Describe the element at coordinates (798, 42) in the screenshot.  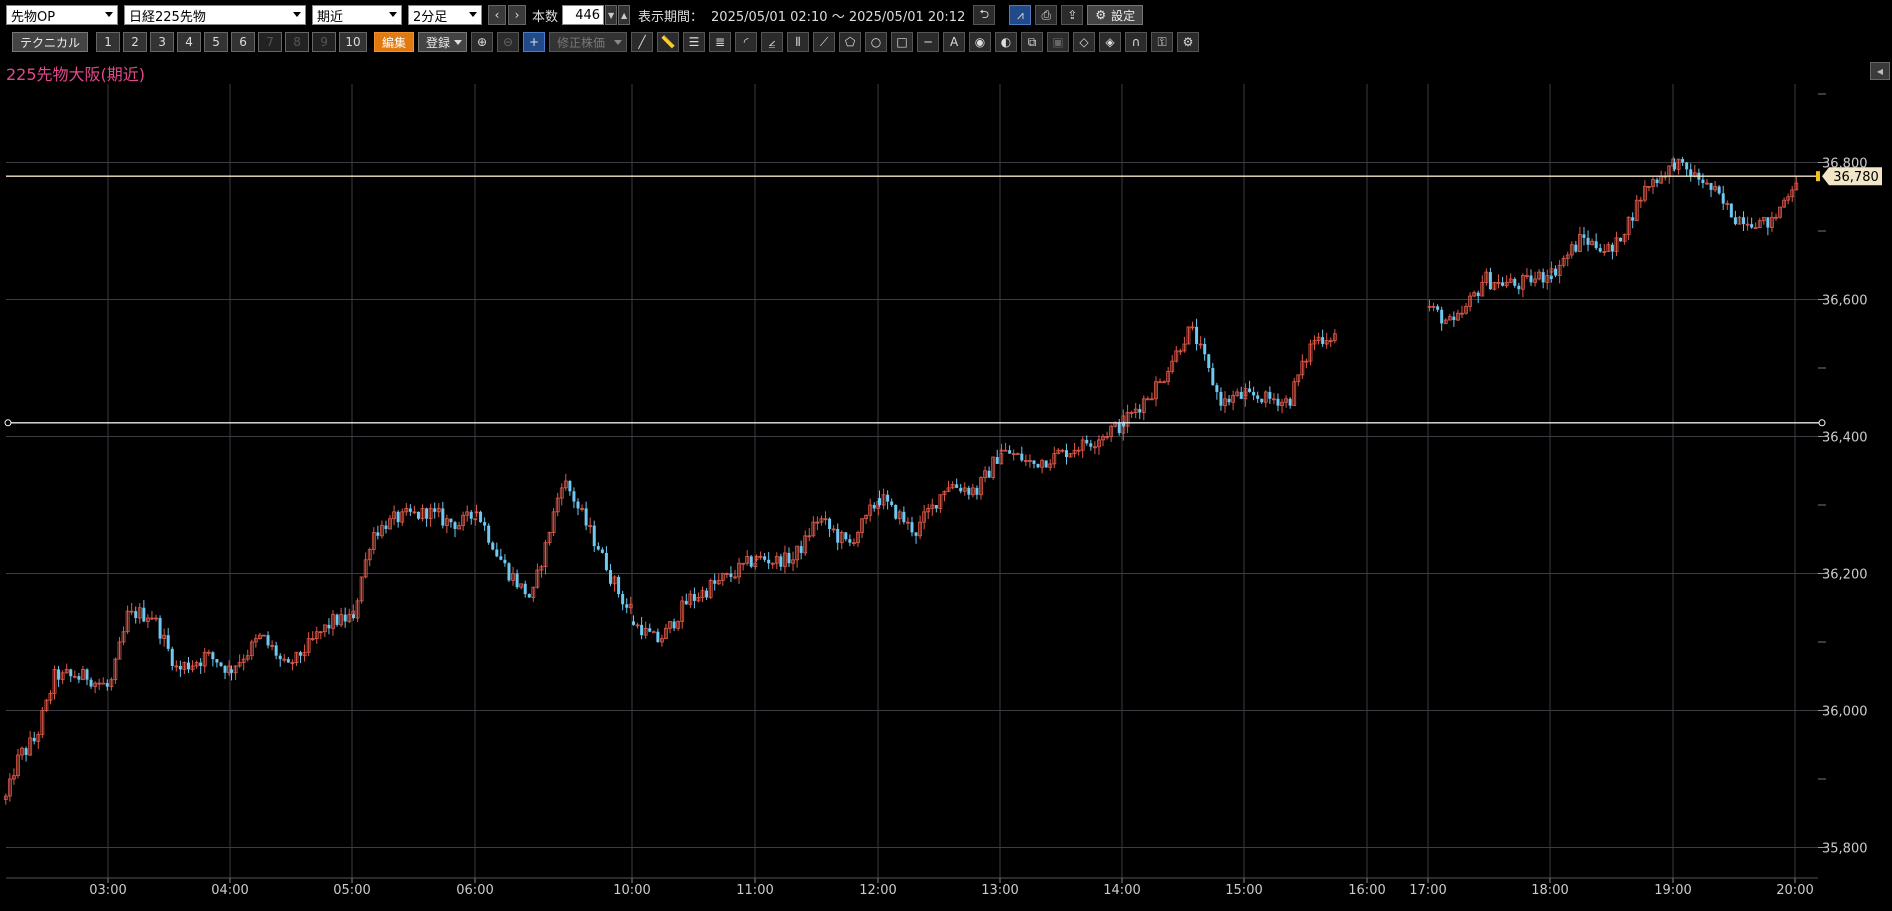
I see `vlines-tool: ⦀` at that location.